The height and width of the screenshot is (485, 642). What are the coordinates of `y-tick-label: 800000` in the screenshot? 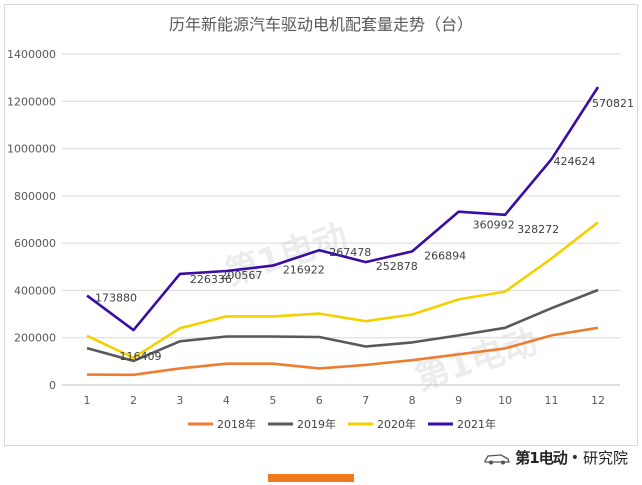 It's located at (35, 196).